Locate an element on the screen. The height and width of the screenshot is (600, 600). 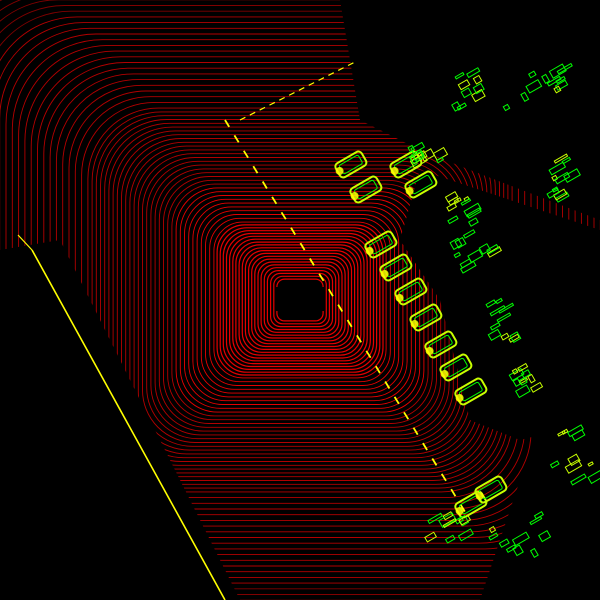
ego-vehicle is located at coordinates (300, 299).